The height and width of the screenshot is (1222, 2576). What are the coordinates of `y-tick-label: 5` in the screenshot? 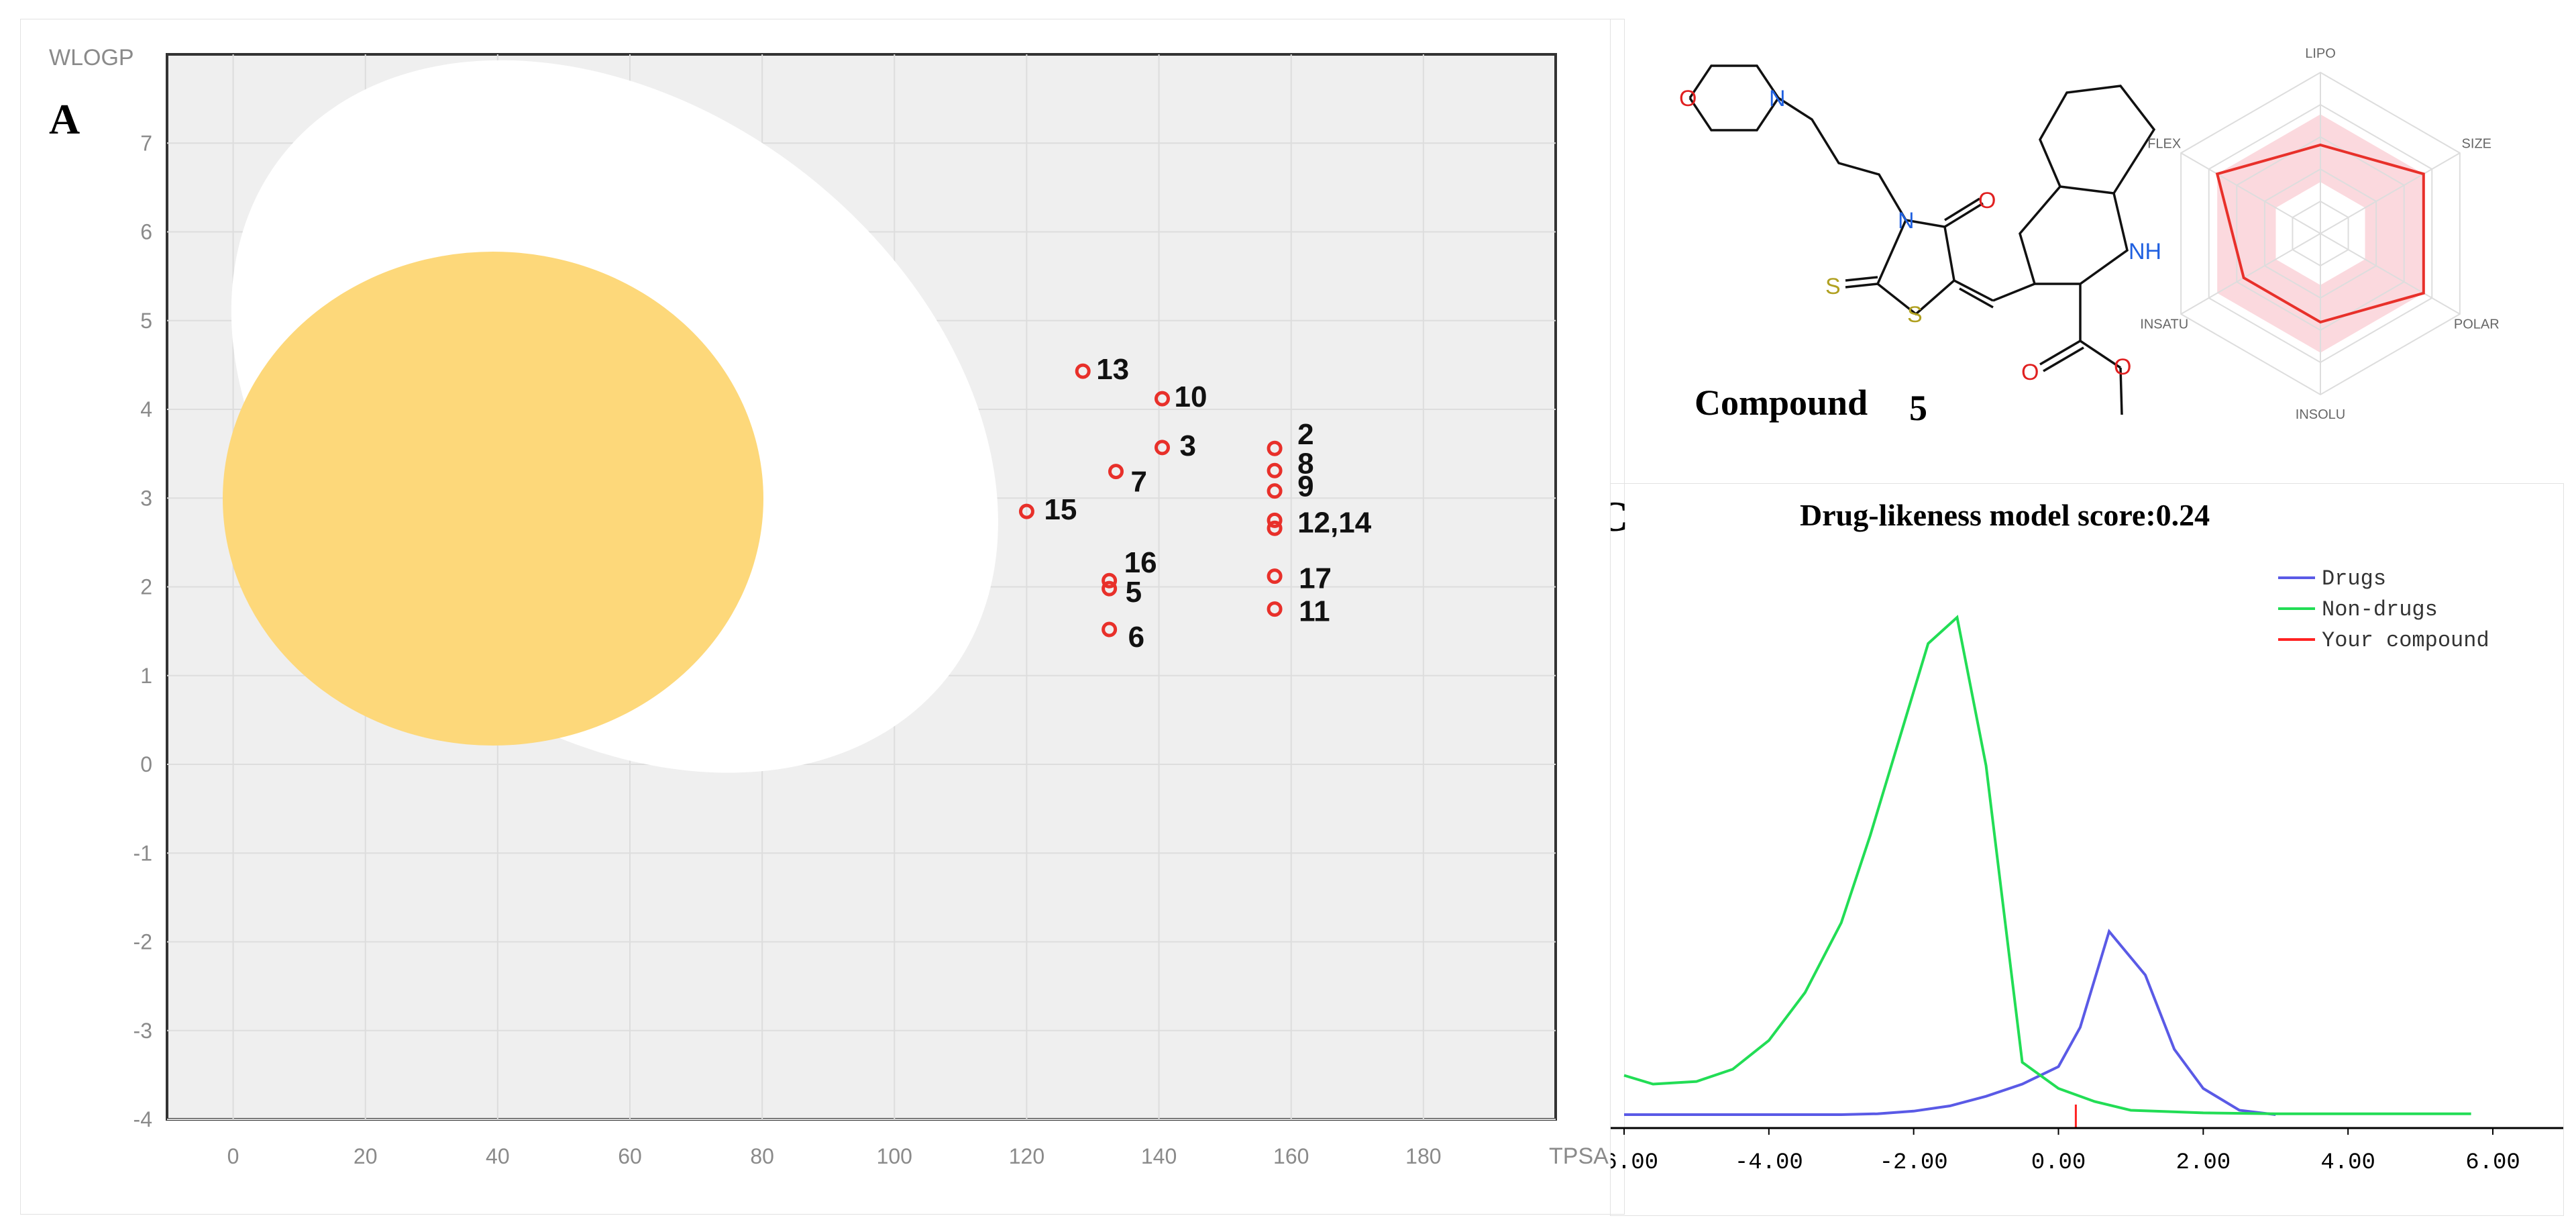 It's located at (146, 321).